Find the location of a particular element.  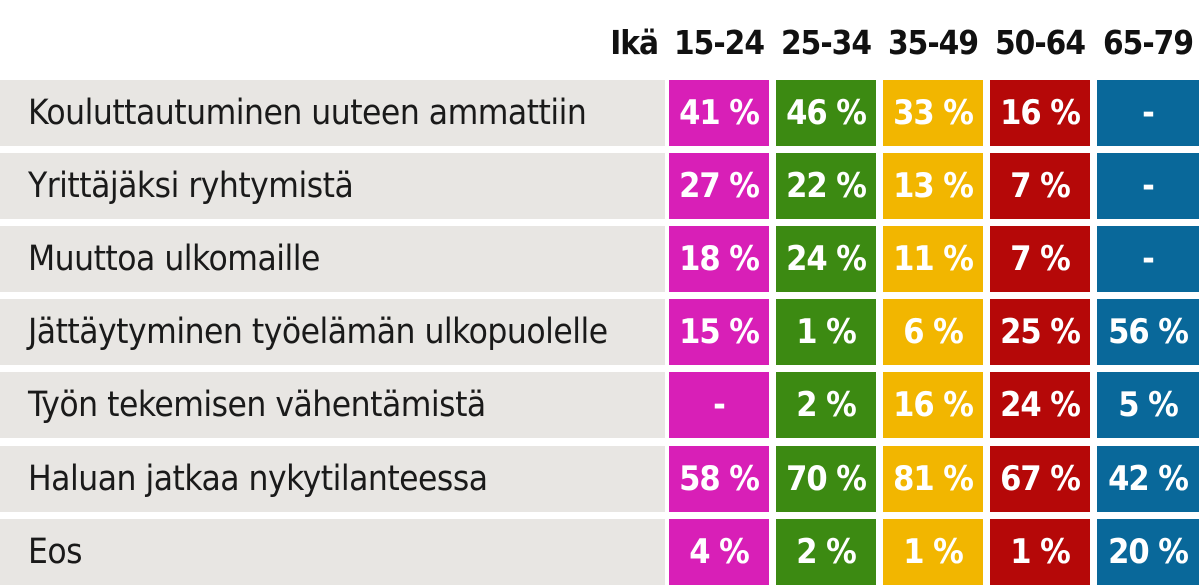

value-cell-35-49: 13 % is located at coordinates (933, 186).